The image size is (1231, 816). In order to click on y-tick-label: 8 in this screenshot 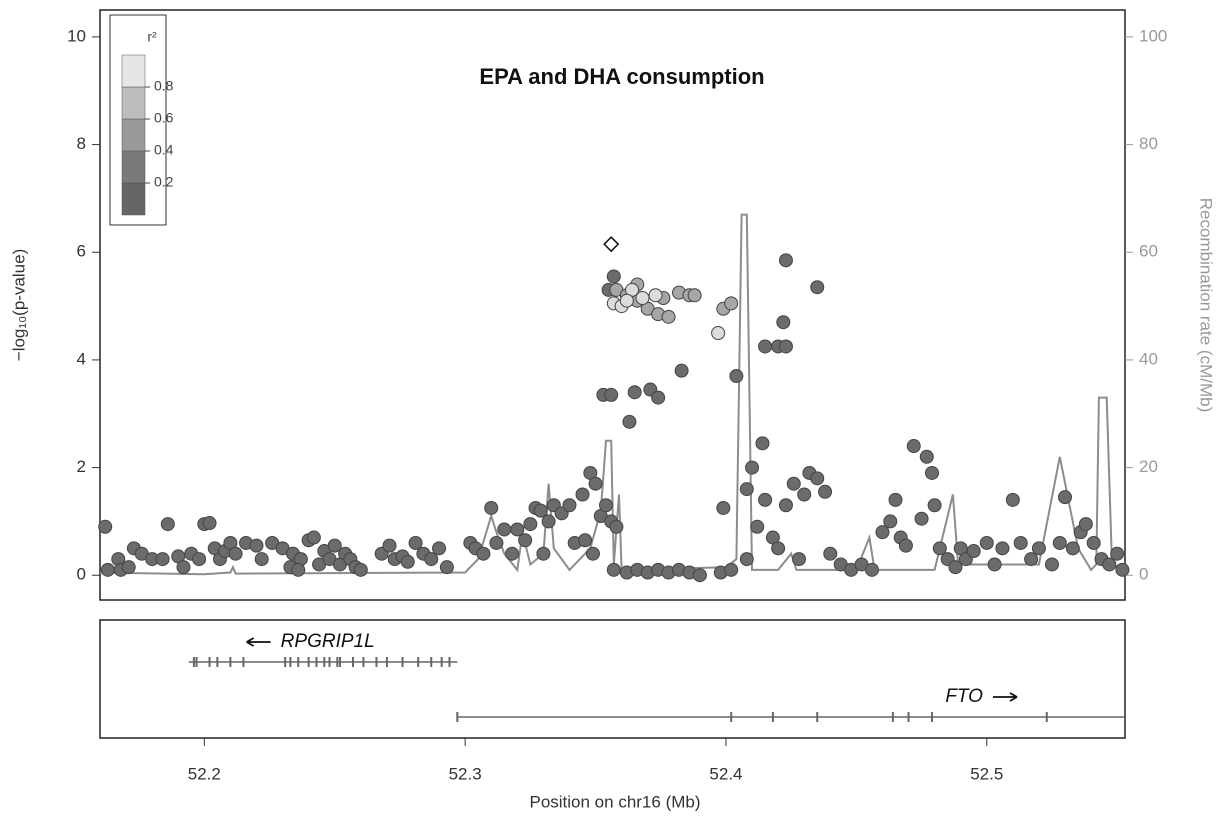, I will do `click(81, 143)`.